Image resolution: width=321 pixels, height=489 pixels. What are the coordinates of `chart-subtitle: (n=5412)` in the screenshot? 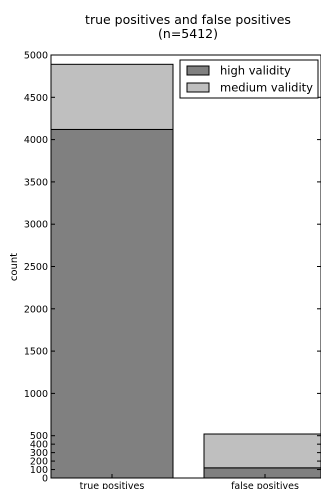 It's located at (188, 33).